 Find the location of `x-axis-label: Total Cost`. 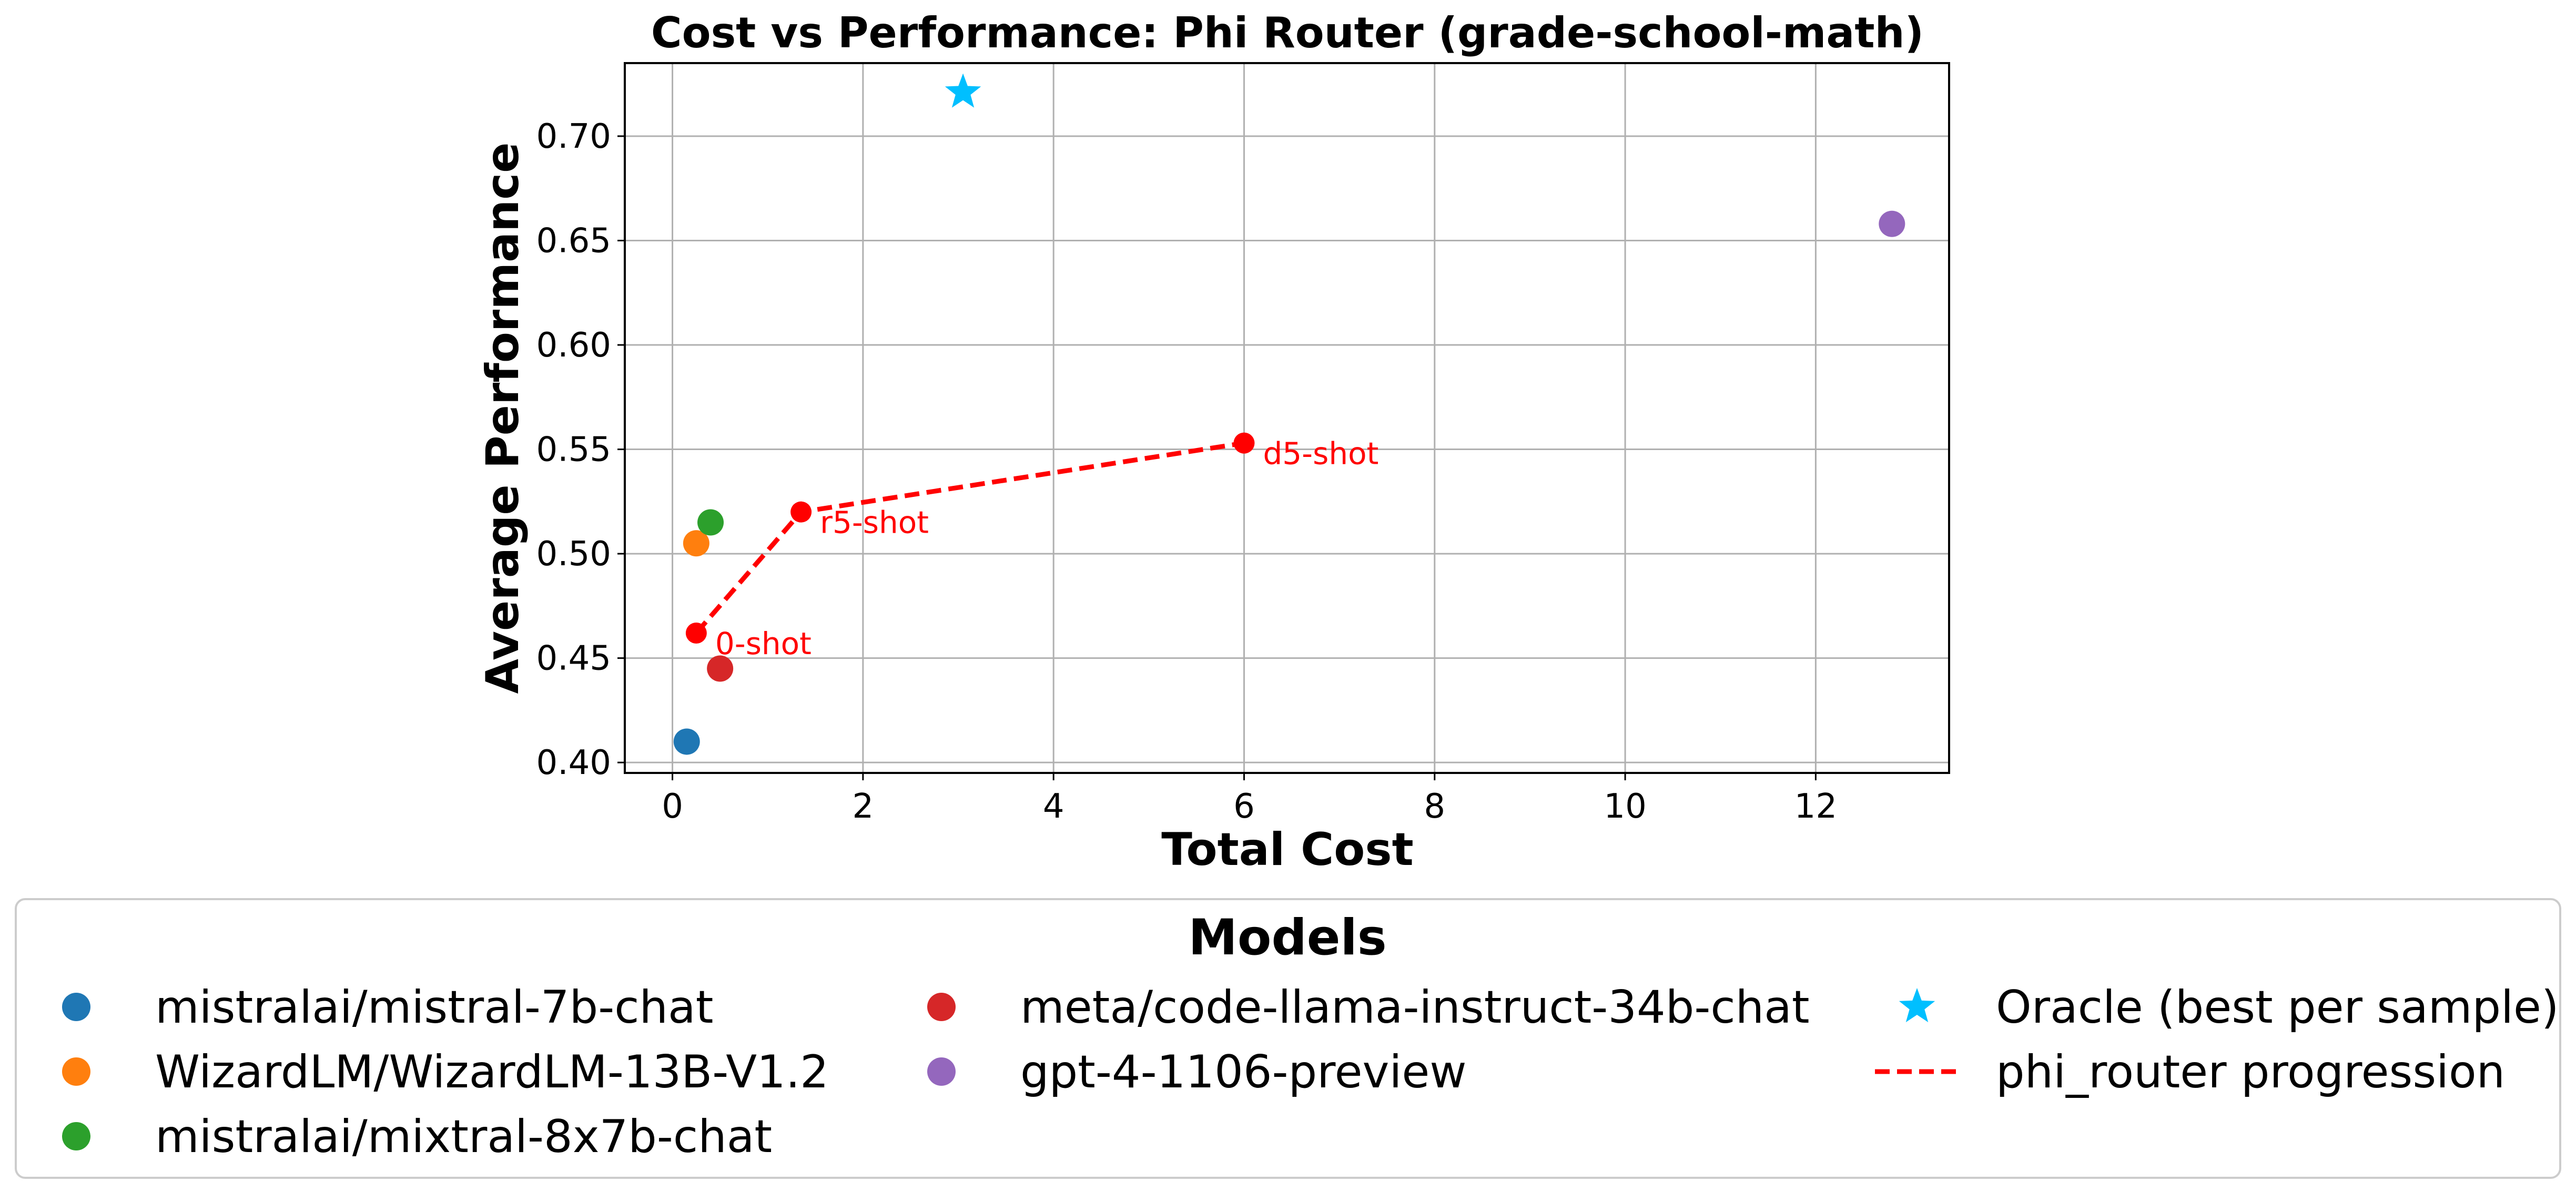

x-axis-label: Total Cost is located at coordinates (1287, 849).